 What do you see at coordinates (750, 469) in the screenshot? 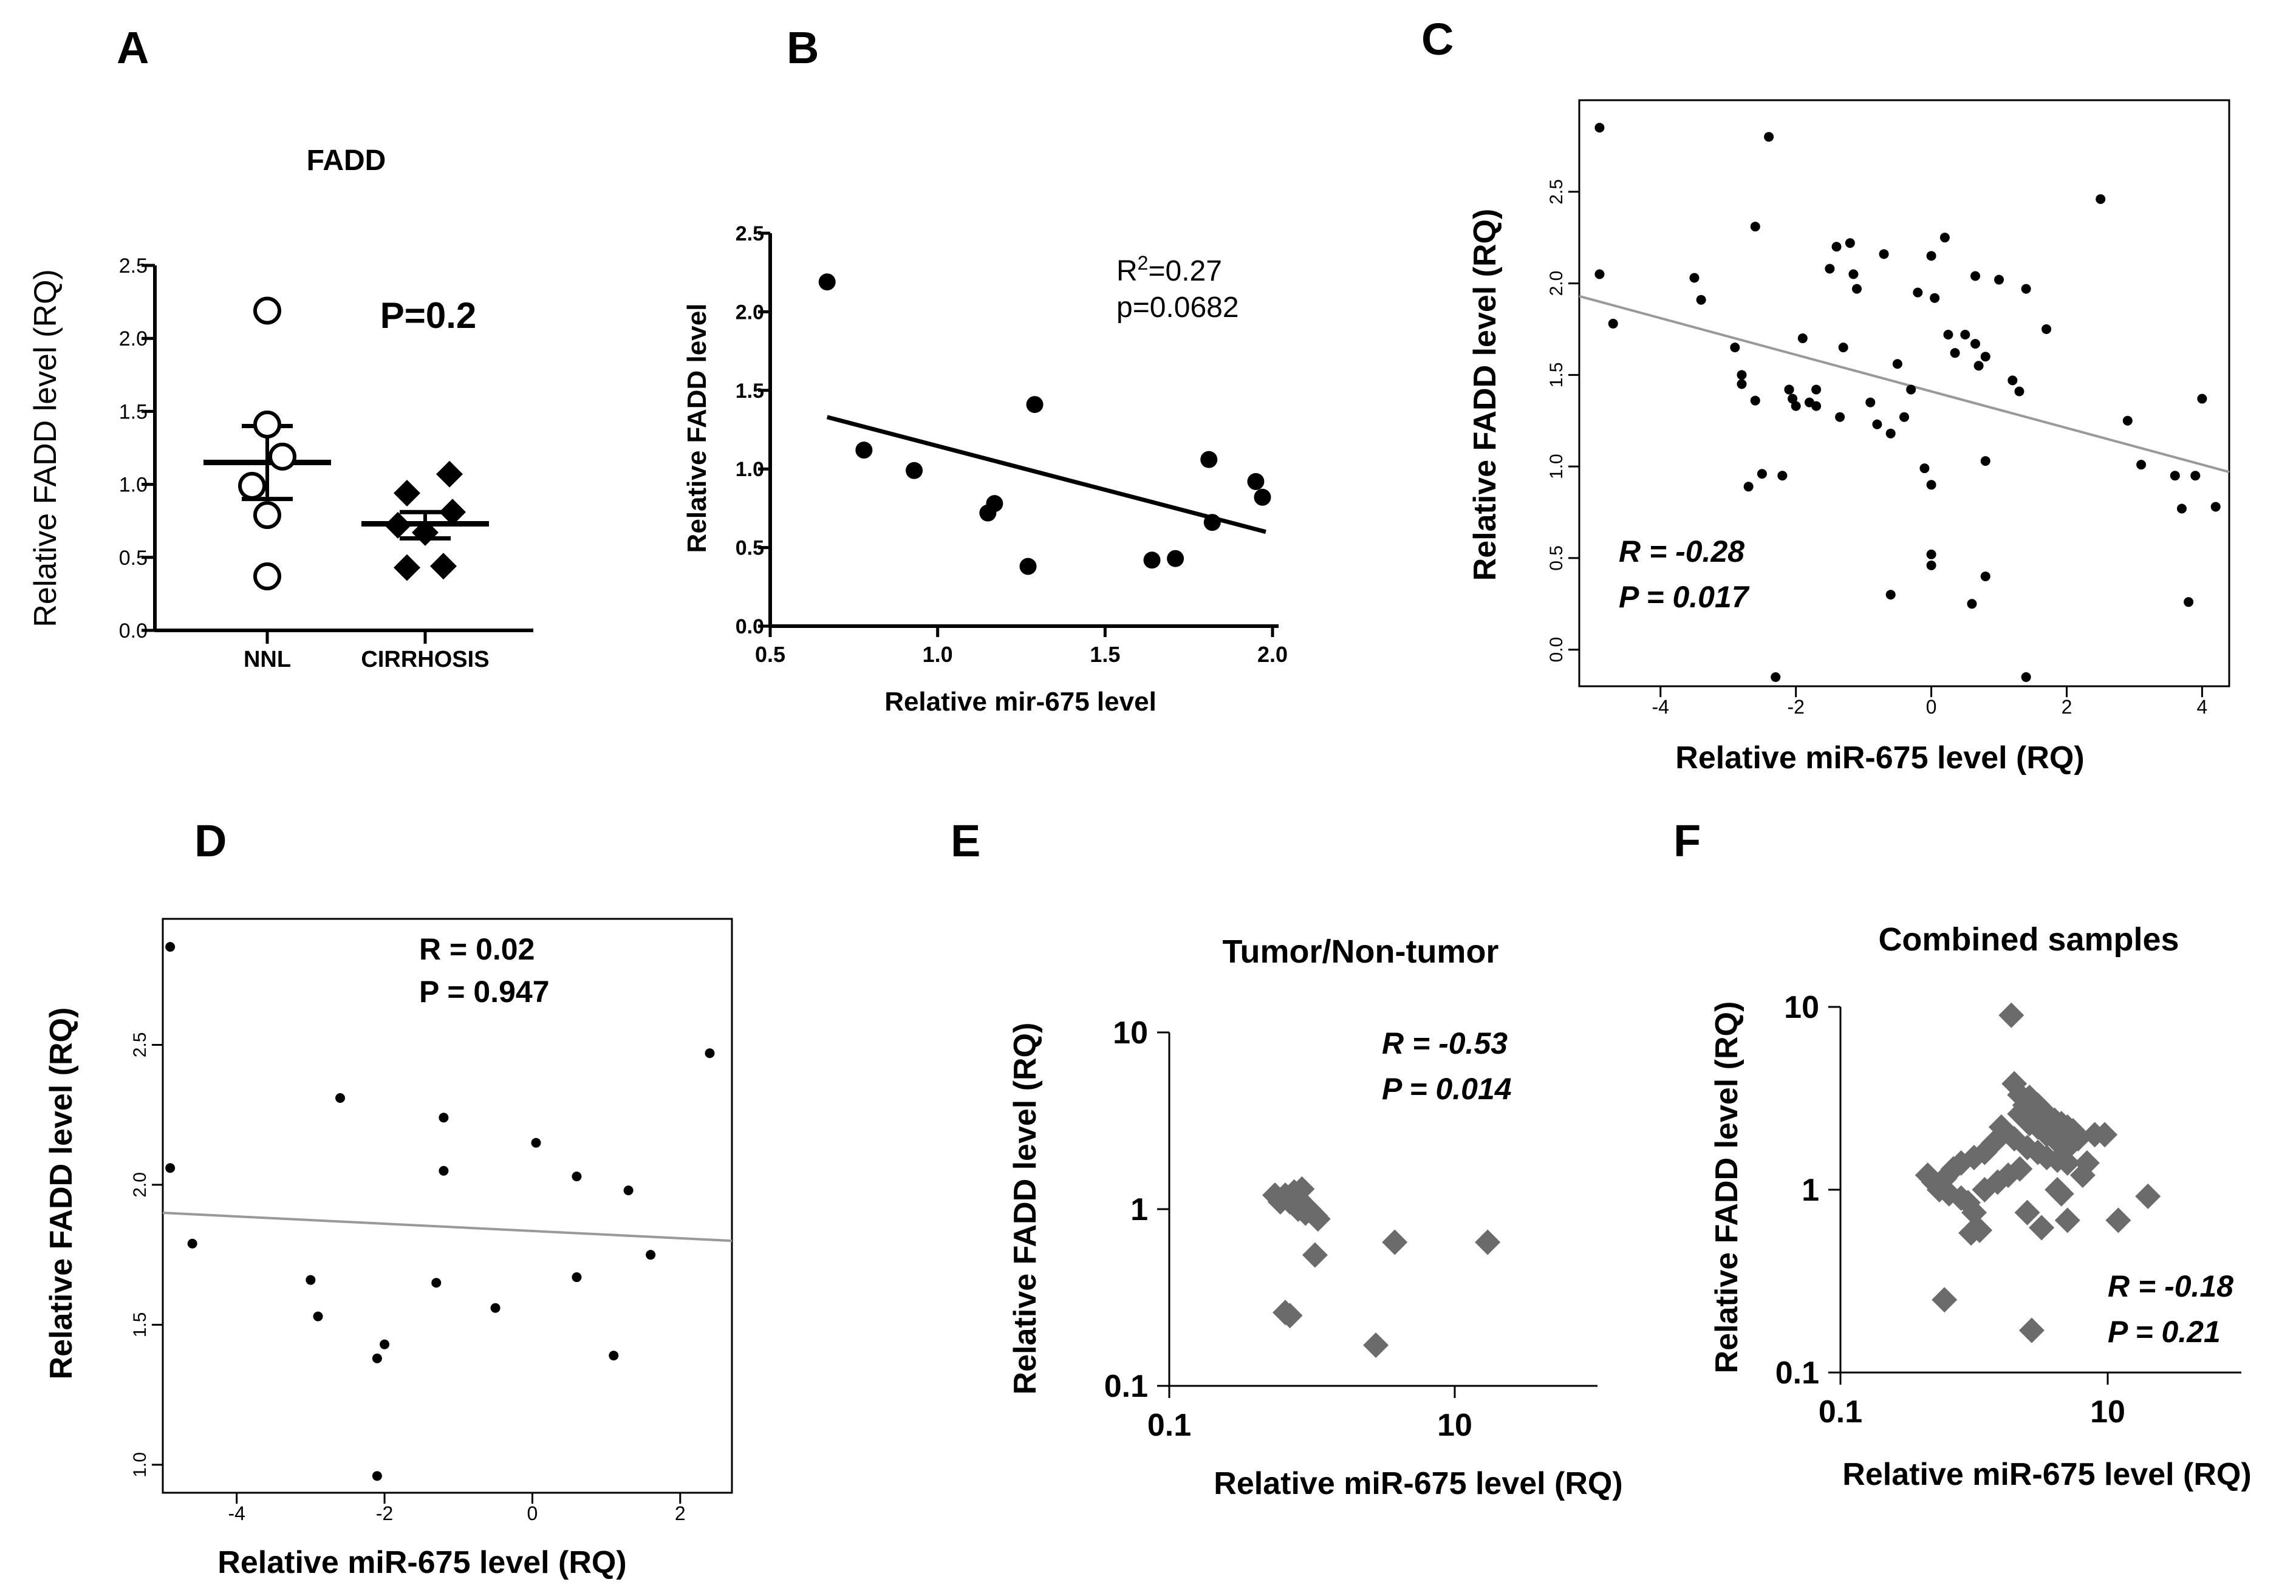
I see `y-tick-label: 1.0` at bounding box center [750, 469].